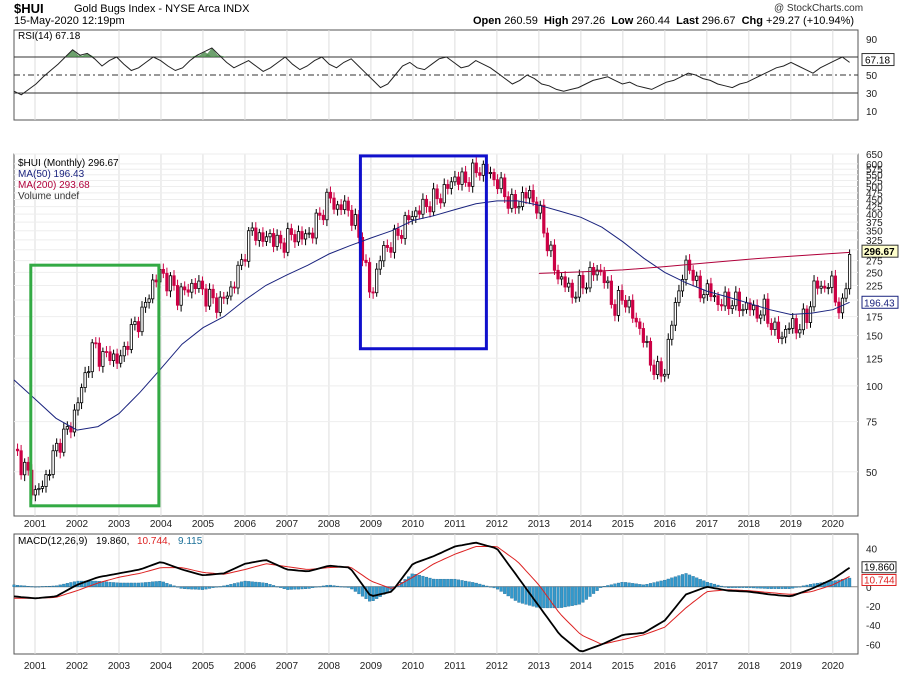  What do you see at coordinates (874, 223) in the screenshot?
I see `price-y-tick-label: 375` at bounding box center [874, 223].